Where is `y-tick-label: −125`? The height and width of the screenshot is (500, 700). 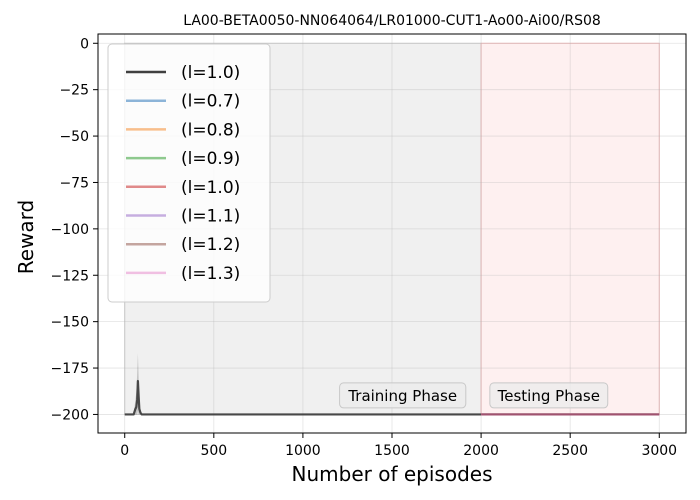
y-tick-label: −125 is located at coordinates (70, 276).